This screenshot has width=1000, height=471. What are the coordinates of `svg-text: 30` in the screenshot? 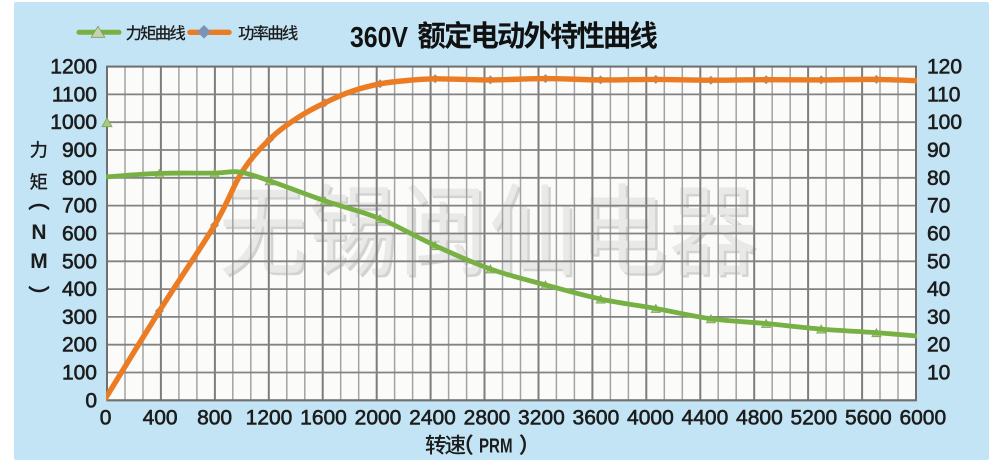 It's located at (938, 317).